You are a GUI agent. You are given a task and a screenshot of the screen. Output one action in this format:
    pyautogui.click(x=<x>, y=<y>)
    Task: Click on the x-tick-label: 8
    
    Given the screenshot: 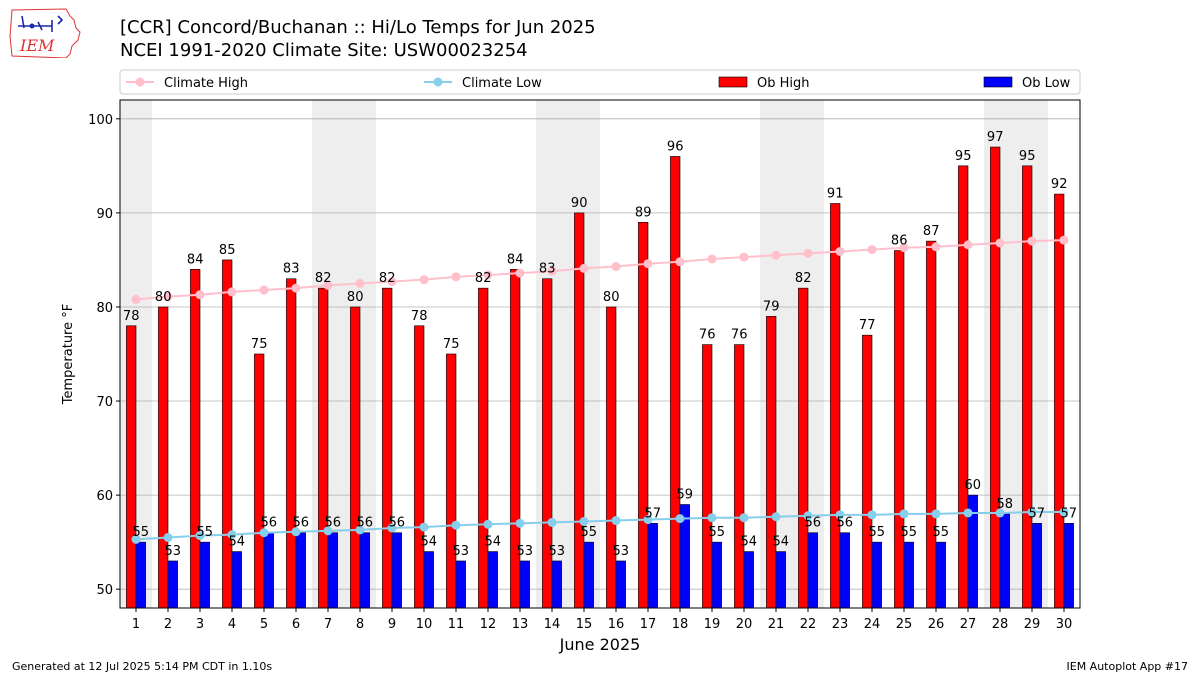 What is the action you would take?
    pyautogui.click(x=360, y=624)
    